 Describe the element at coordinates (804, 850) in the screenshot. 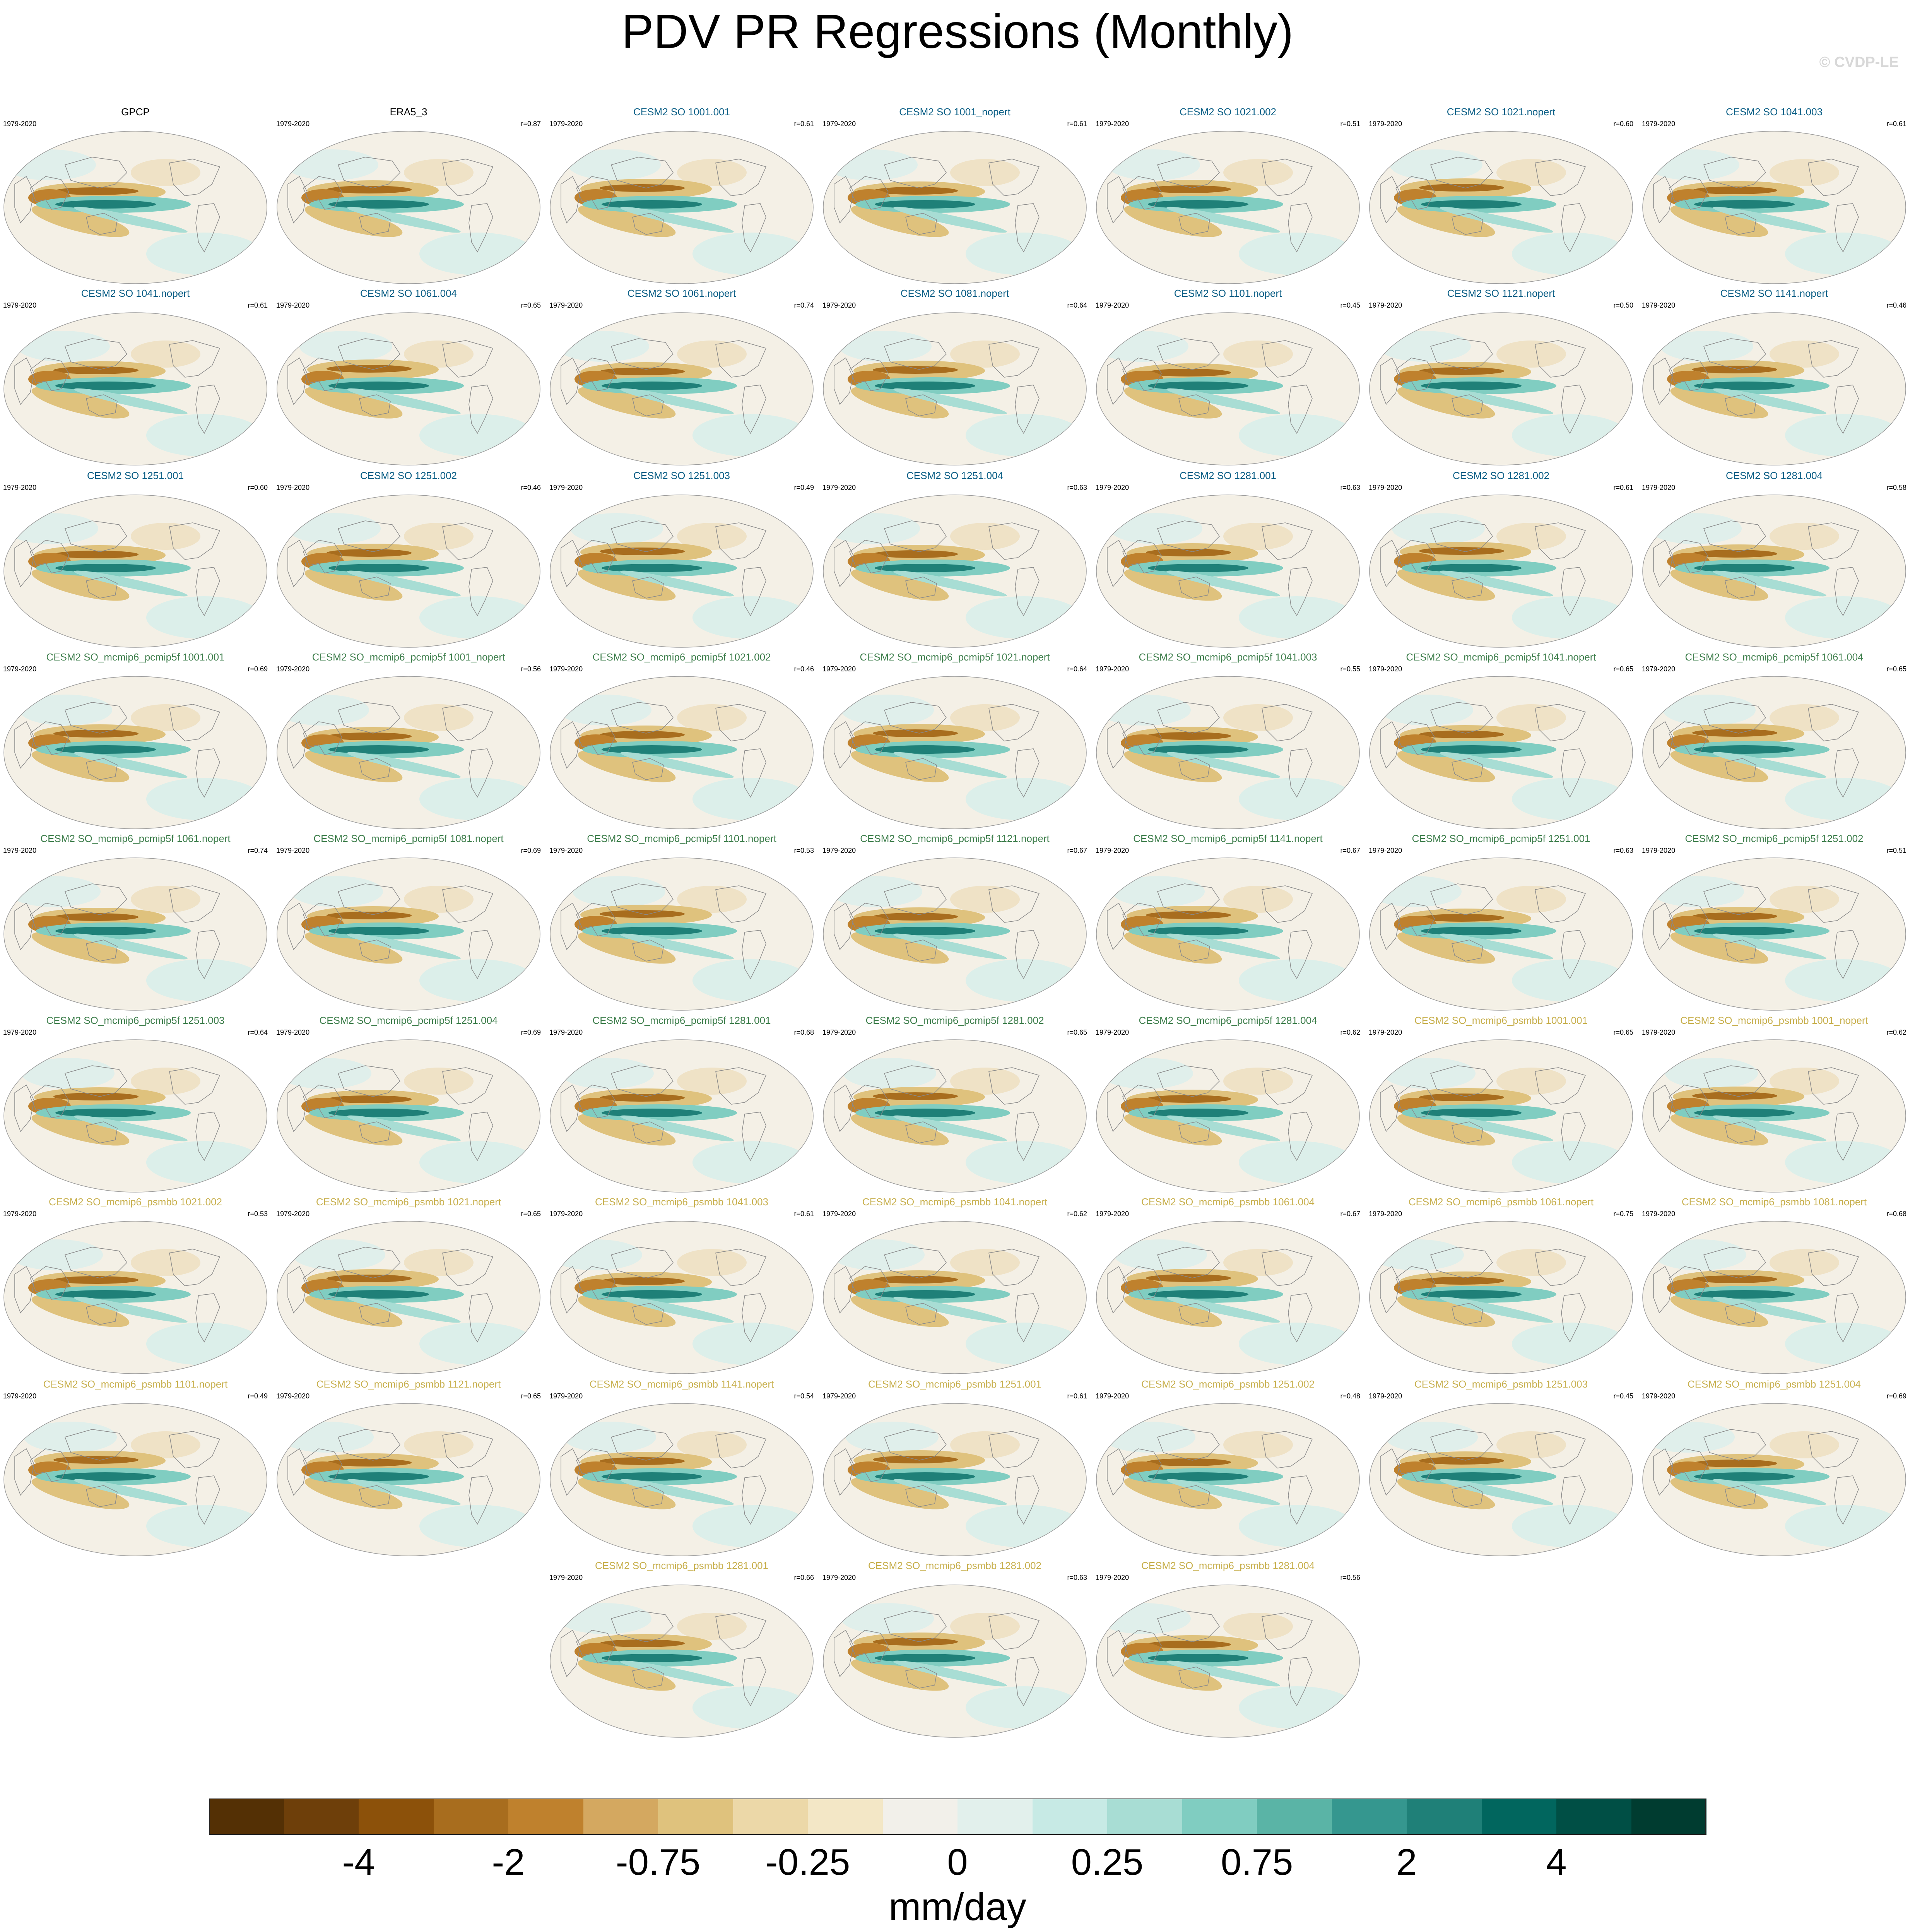

I see `panel-pattern-correlation: r=0.53` at that location.